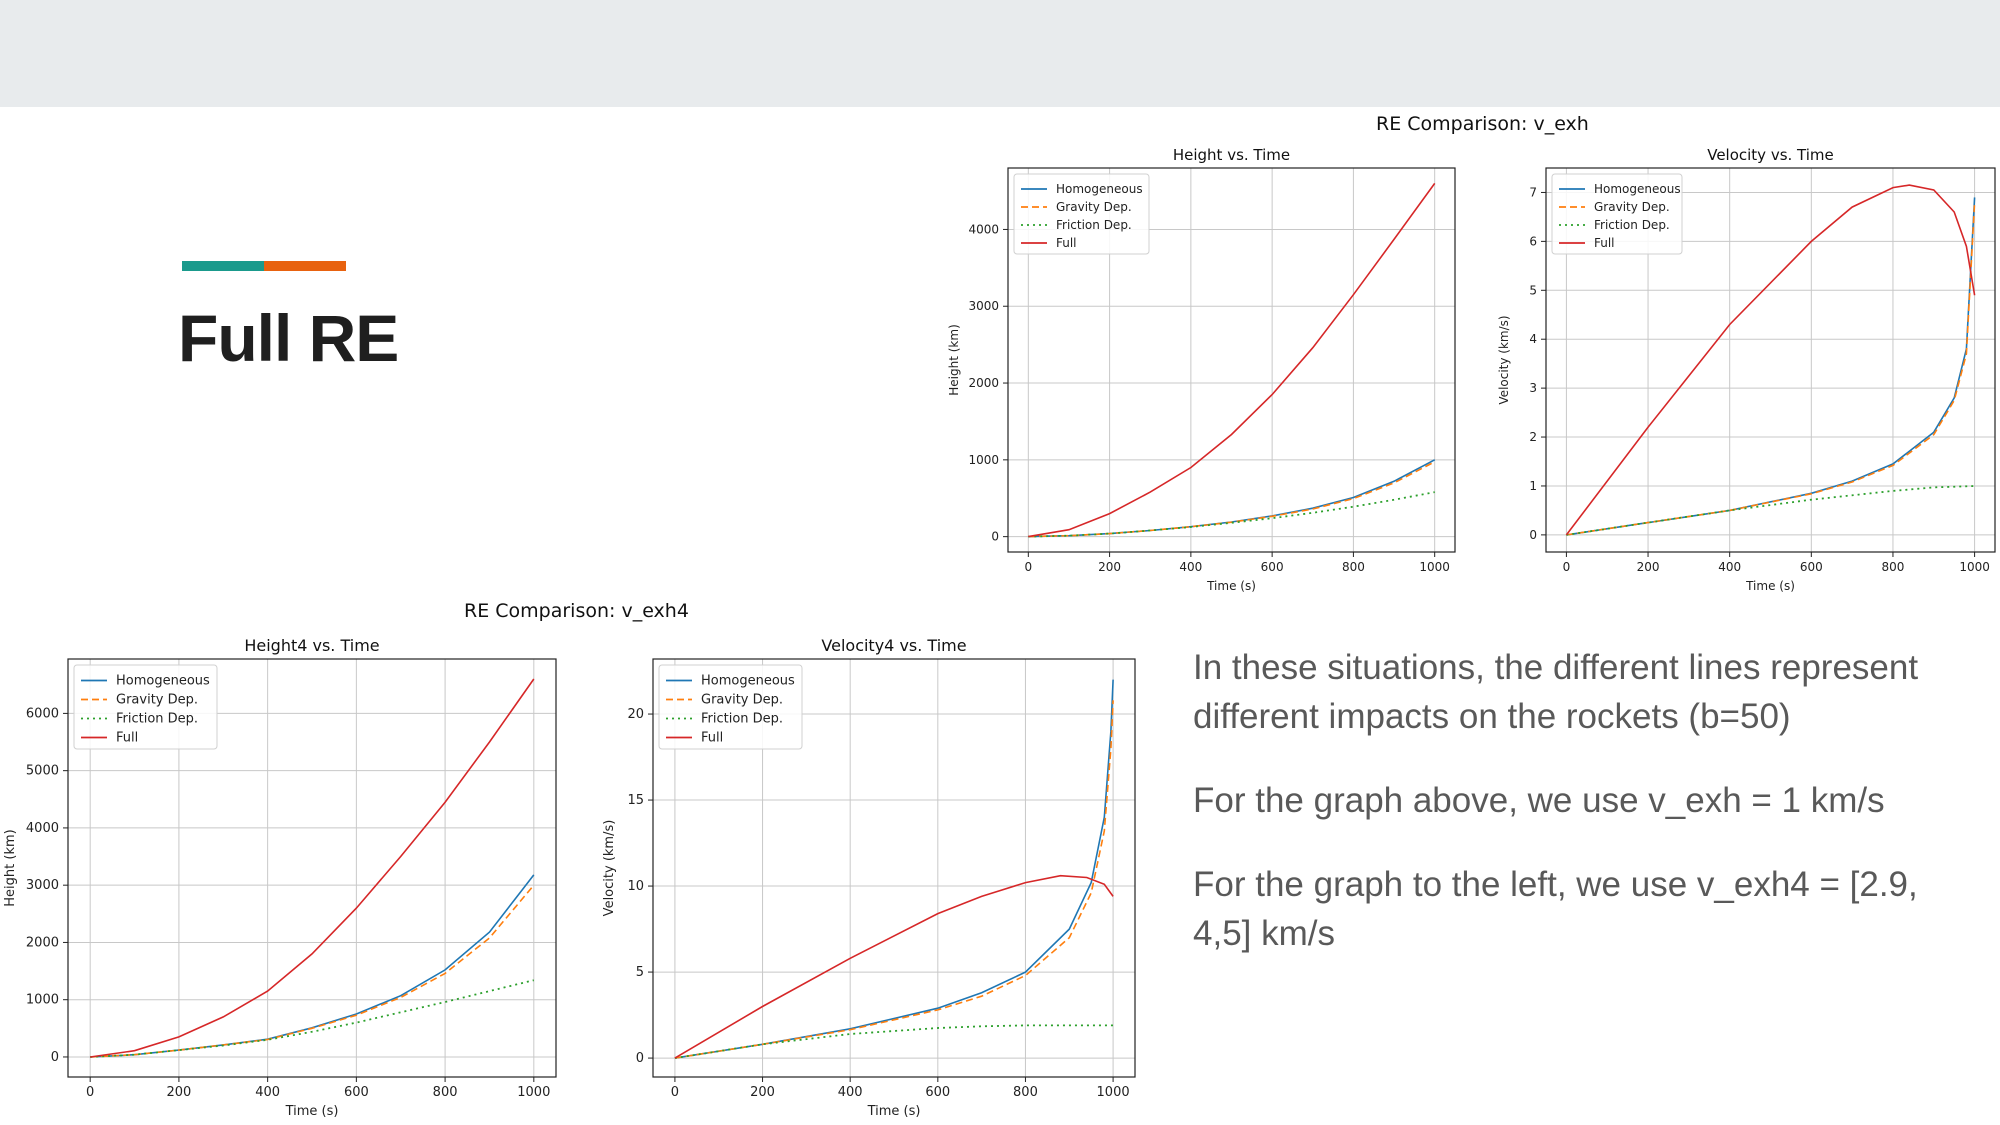 The height and width of the screenshot is (1125, 2000). I want to click on chart-title: Height vs. Time, so click(1231, 155).